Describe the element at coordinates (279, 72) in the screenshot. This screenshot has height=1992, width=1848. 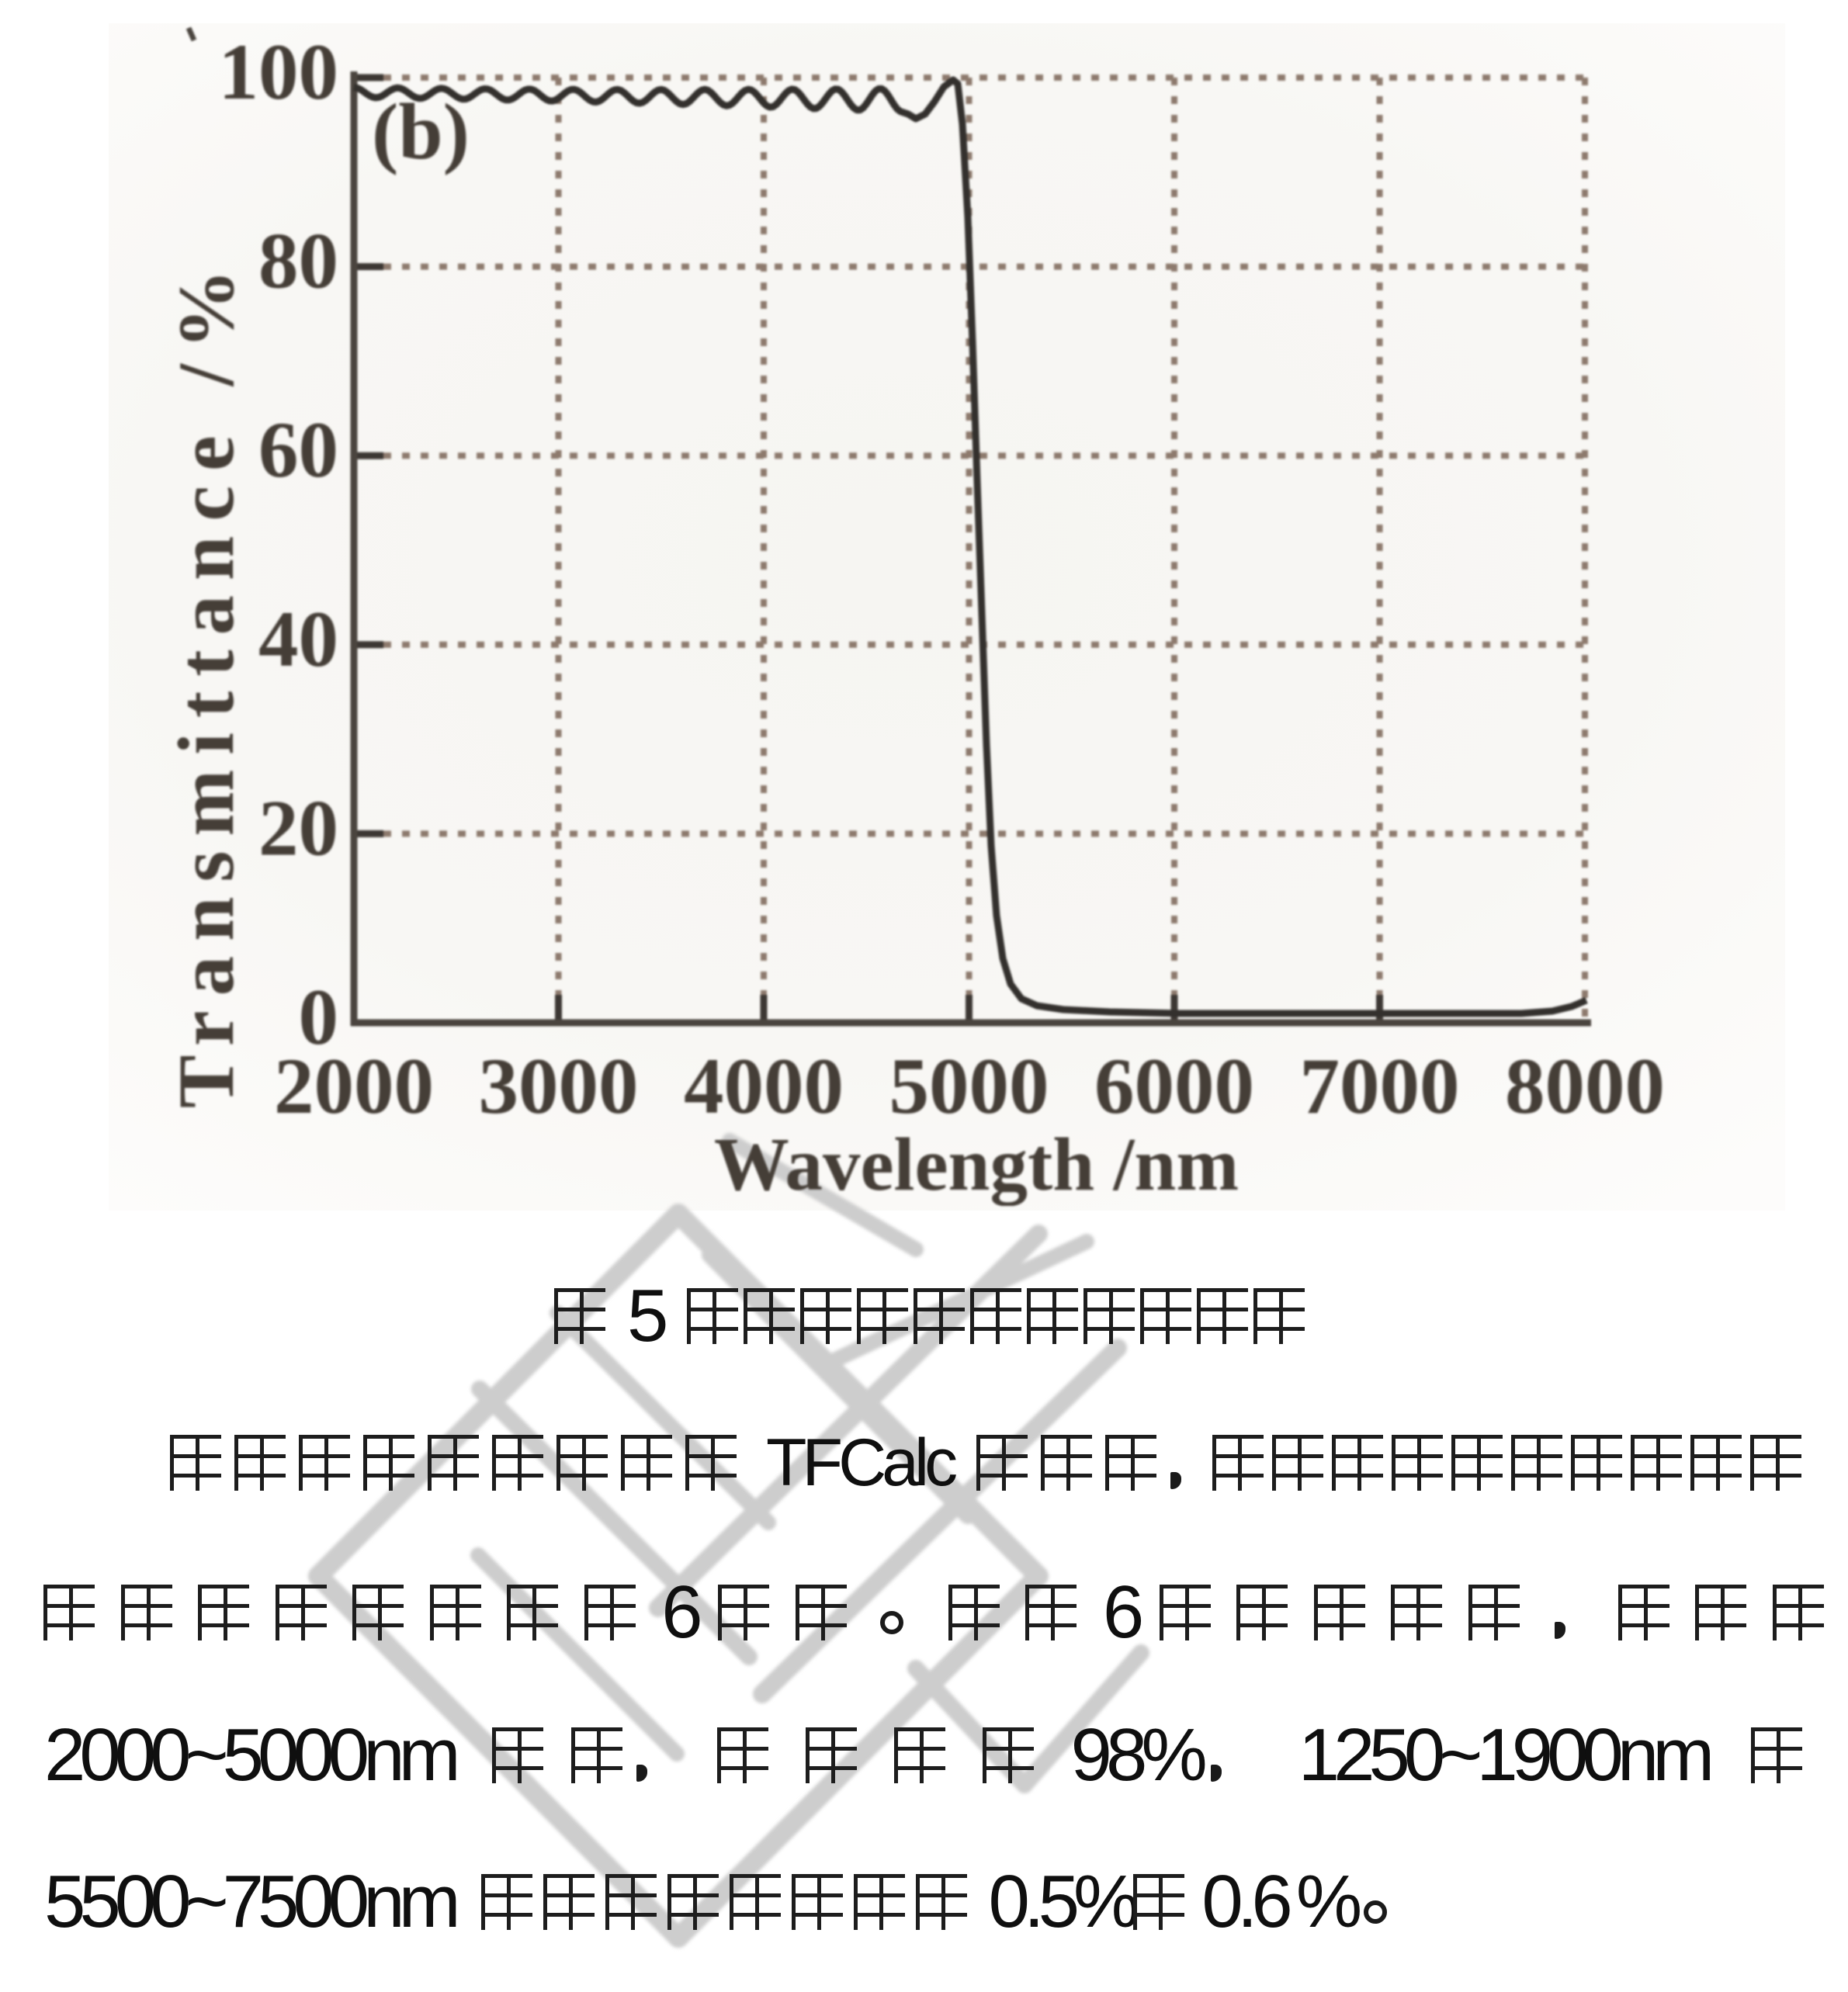
I see `svg-text: 100` at that location.